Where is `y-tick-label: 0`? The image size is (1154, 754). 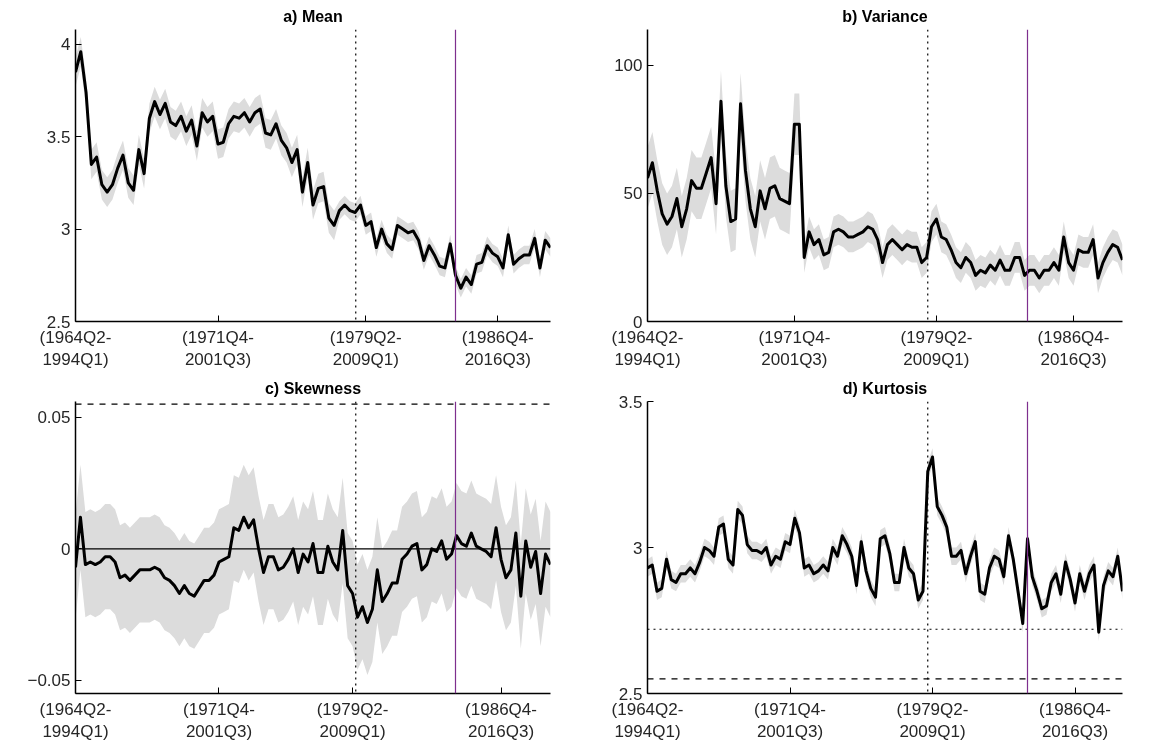 y-tick-label: 0 is located at coordinates (66, 549).